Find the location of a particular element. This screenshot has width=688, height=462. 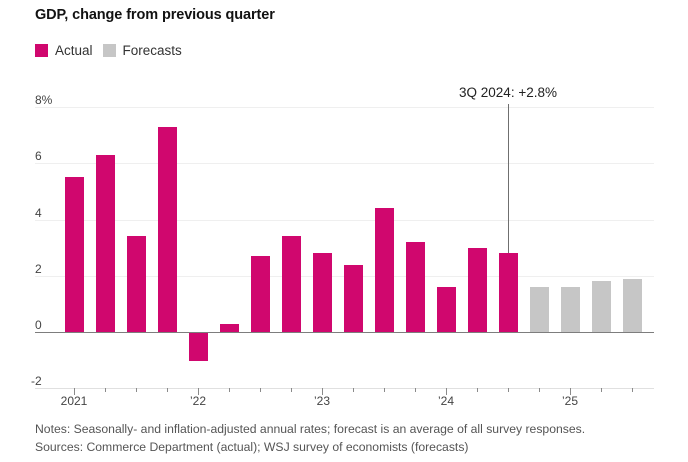

x-tick-3q-2024 is located at coordinates (508, 390).